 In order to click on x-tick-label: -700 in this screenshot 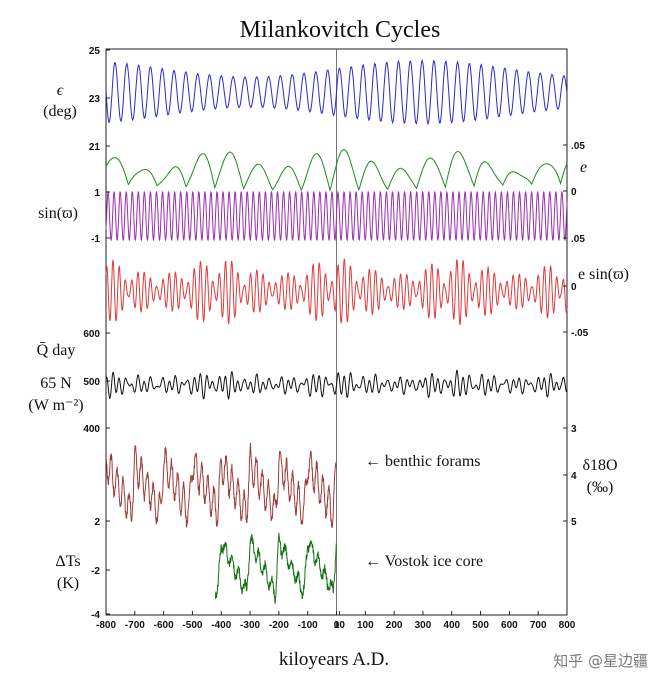, I will do `click(135, 625)`.